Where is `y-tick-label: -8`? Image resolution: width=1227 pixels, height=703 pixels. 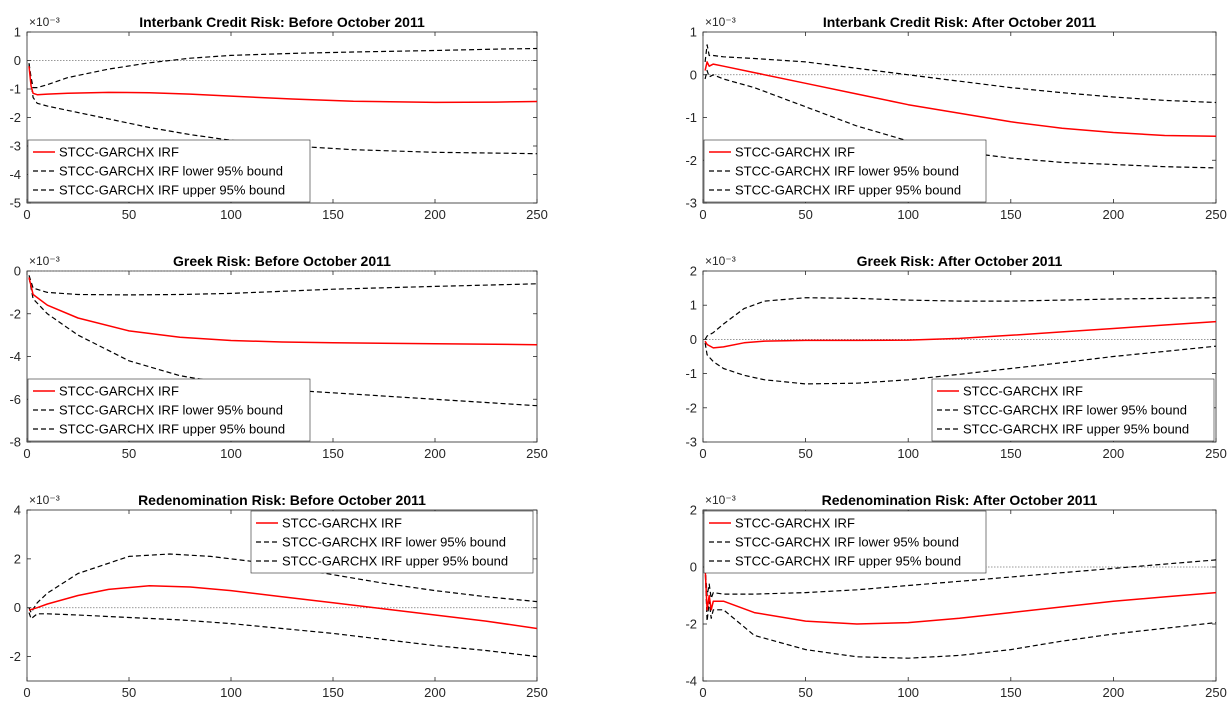 y-tick-label: -8 is located at coordinates (15, 442).